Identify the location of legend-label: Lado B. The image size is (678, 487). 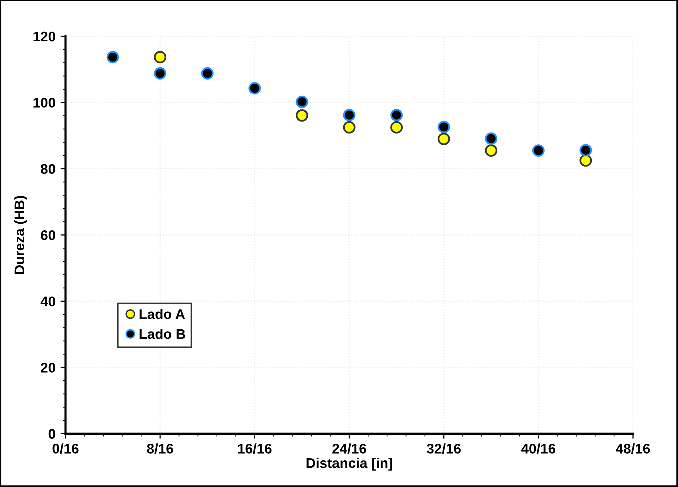
(163, 334).